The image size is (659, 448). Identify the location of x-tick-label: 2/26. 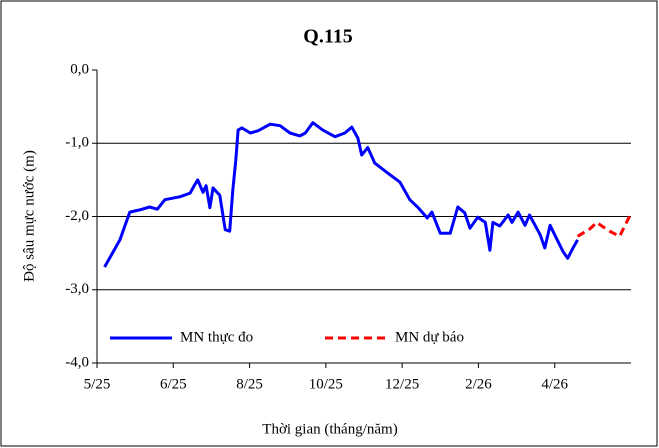
(478, 384).